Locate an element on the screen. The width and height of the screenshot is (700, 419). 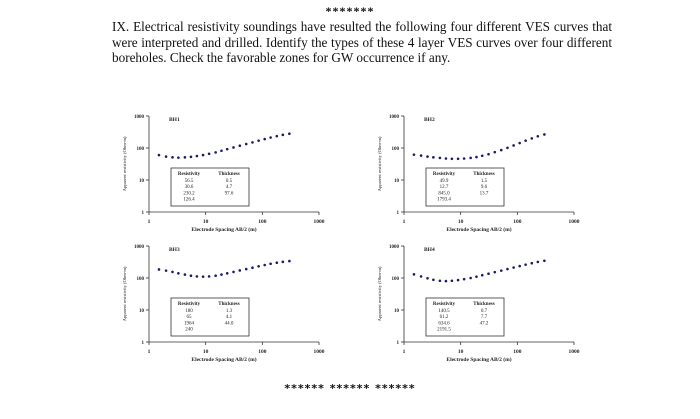
chart2-y-tick-label: 1000 is located at coordinates (394, 117).